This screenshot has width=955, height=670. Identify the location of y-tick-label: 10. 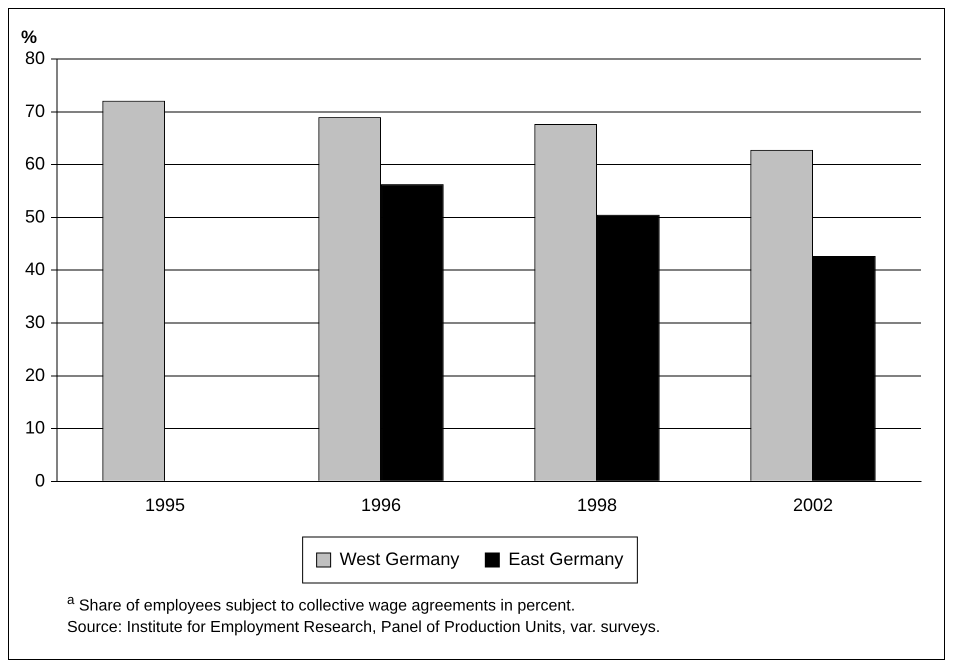
(35, 428).